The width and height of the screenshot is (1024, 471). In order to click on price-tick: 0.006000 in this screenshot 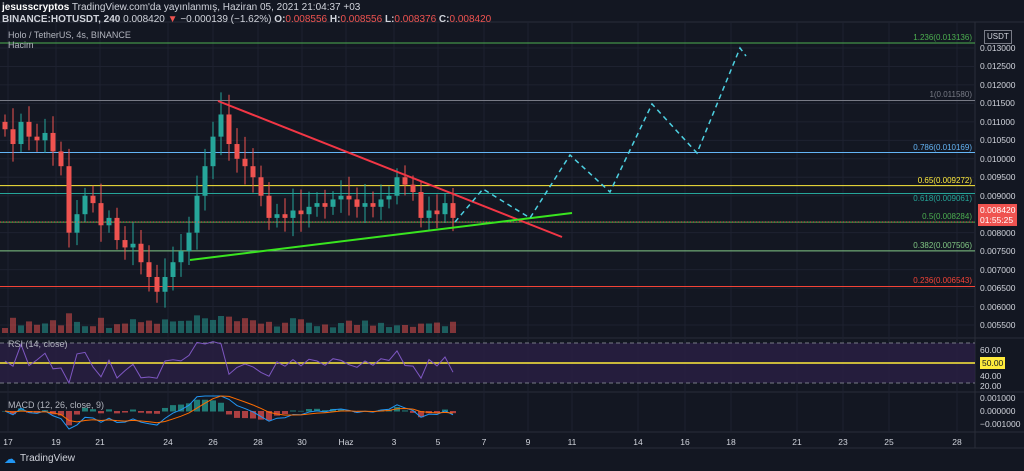, I will do `click(998, 306)`.